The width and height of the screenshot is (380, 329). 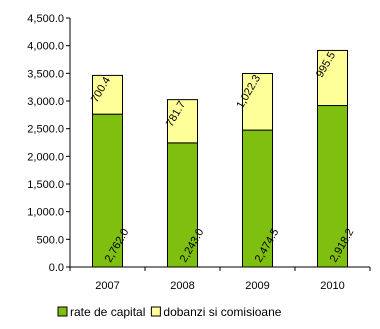 What do you see at coordinates (45, 47) in the screenshot?
I see `y-tick-label: 4,000.0` at bounding box center [45, 47].